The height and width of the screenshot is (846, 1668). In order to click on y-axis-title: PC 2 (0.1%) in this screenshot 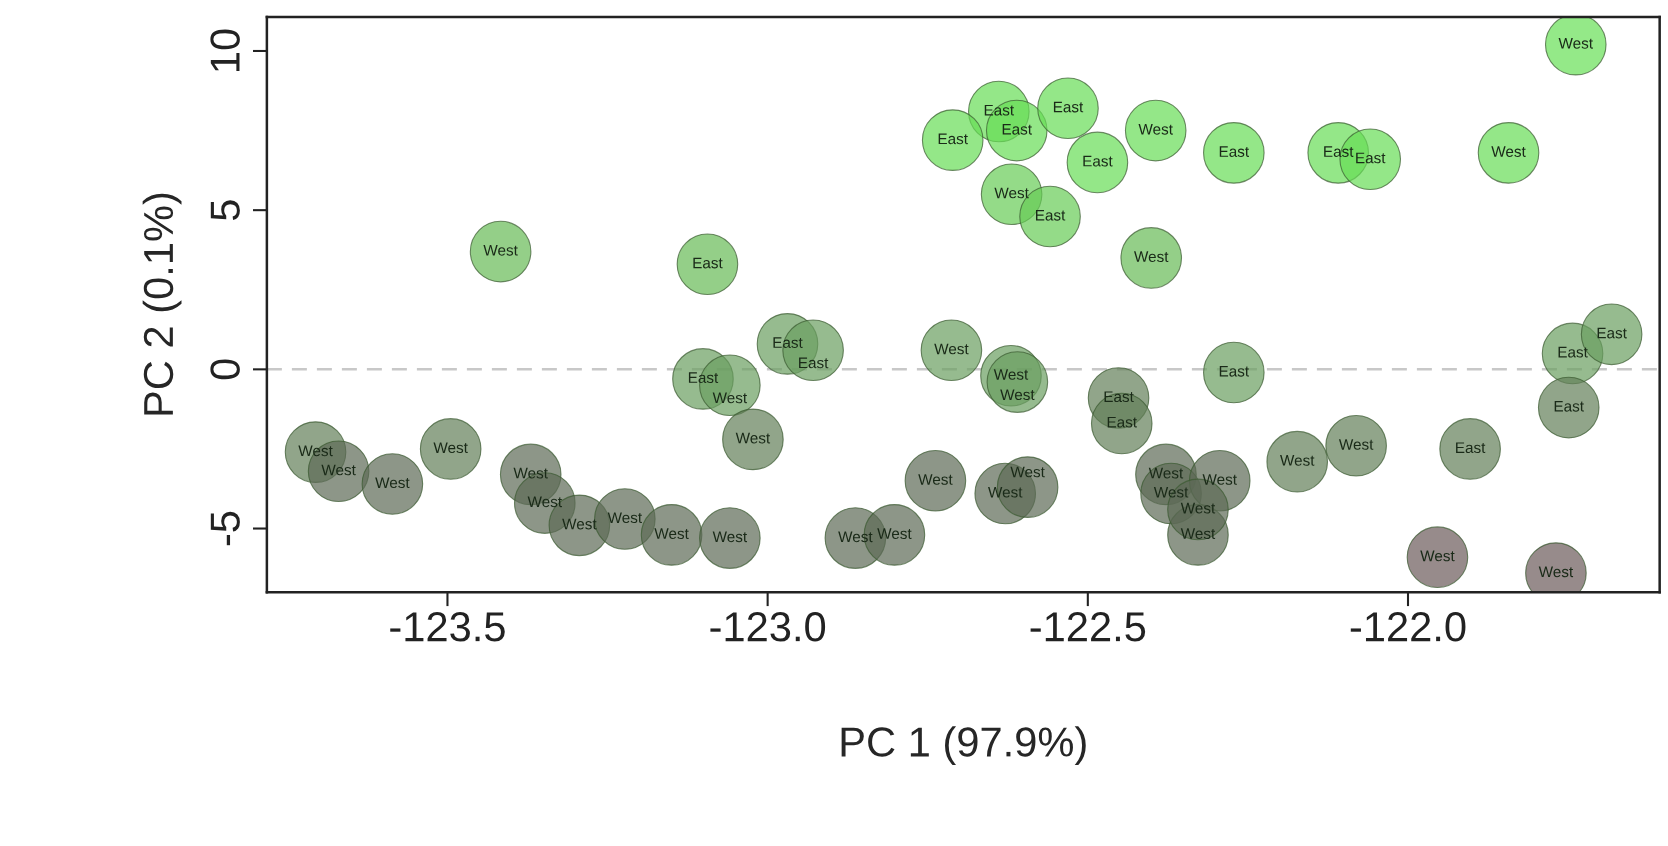, I will do `click(162, 304)`.